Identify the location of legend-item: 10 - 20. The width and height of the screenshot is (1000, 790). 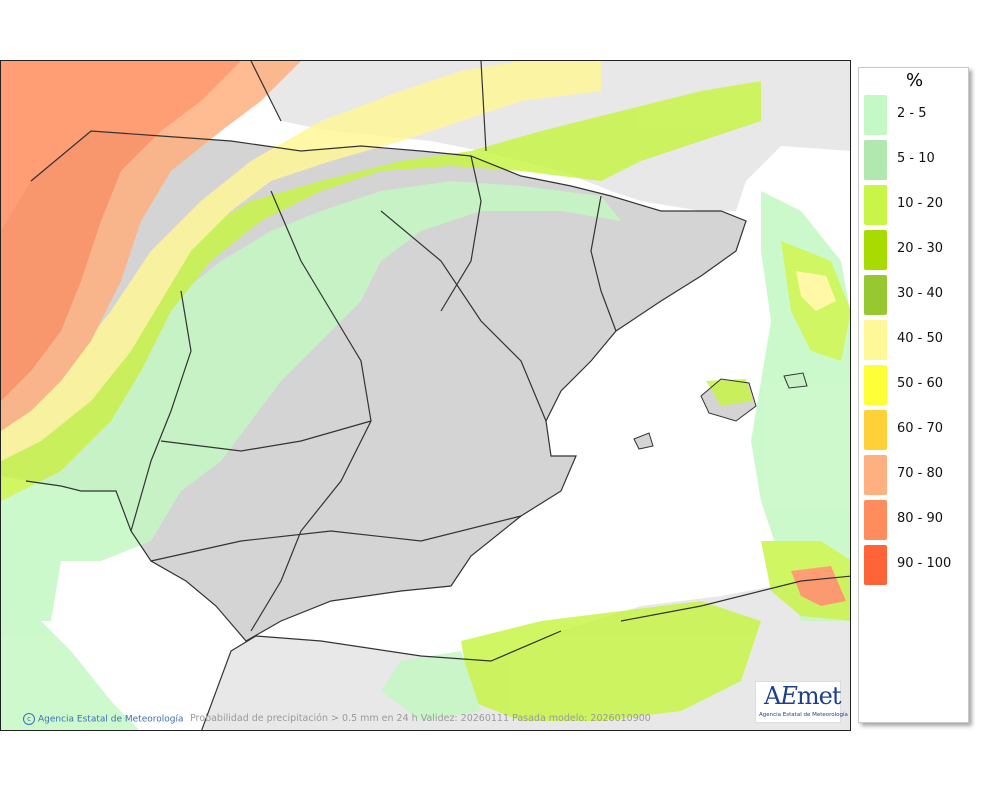
(915, 205).